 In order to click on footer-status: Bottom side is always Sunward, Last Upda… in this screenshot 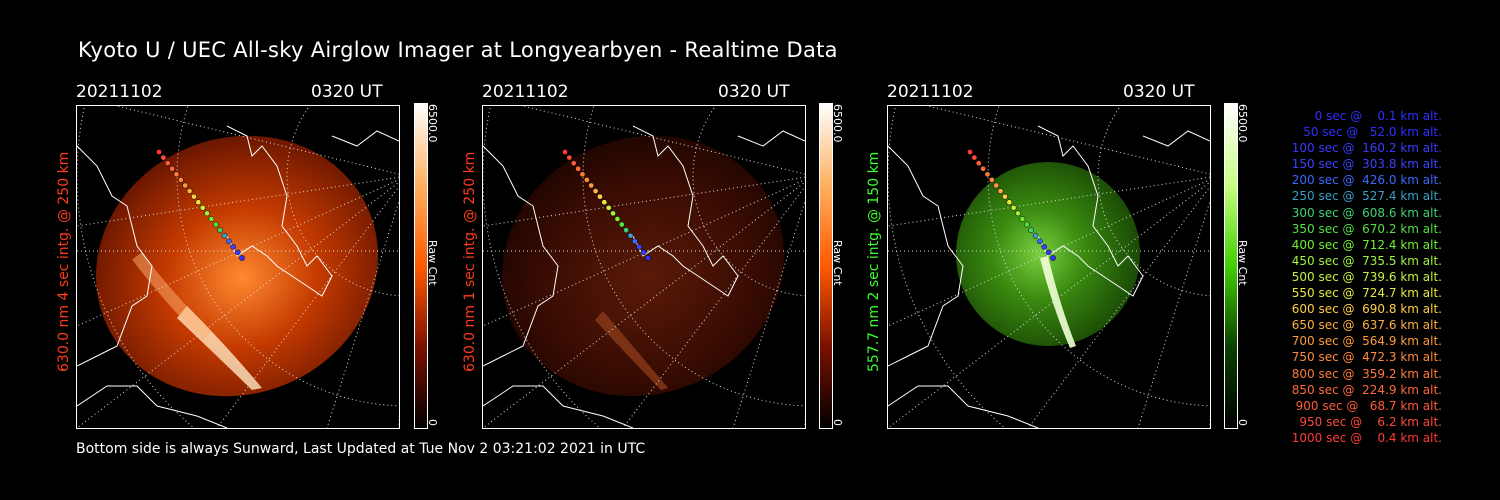, I will do `click(361, 449)`.